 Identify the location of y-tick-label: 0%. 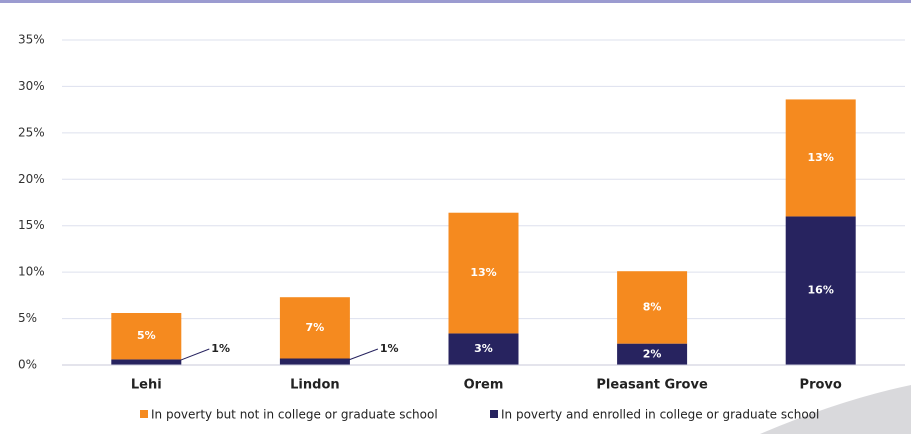
(27, 365).